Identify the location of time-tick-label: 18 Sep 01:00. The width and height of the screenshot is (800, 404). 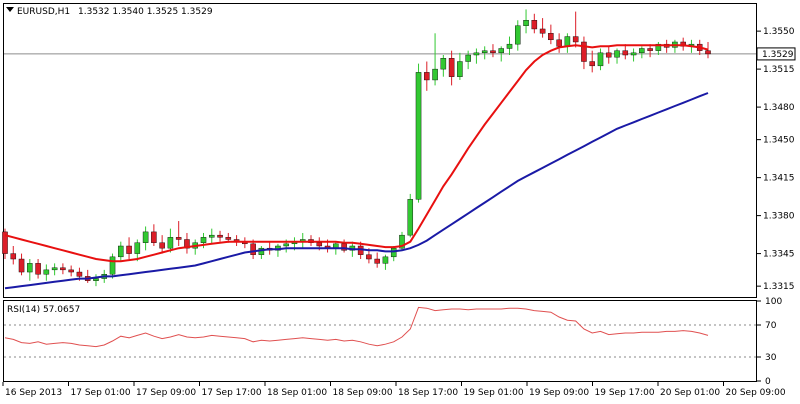
(297, 393).